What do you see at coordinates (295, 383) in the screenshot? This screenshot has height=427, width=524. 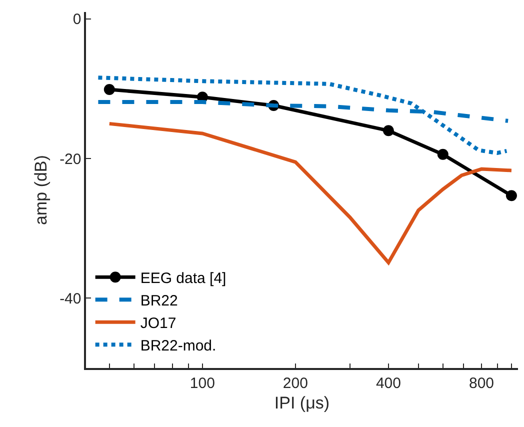 I see `x-tick-label: 200` at bounding box center [295, 383].